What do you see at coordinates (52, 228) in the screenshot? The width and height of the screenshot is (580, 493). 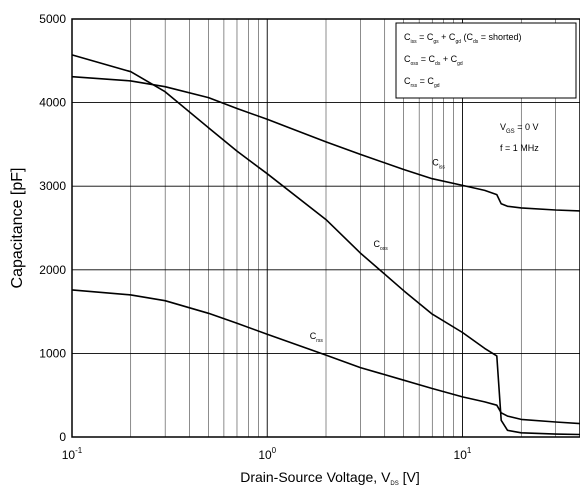 I see `y-tick-labels: 0 1000 2000 3000 4000 5000` at bounding box center [52, 228].